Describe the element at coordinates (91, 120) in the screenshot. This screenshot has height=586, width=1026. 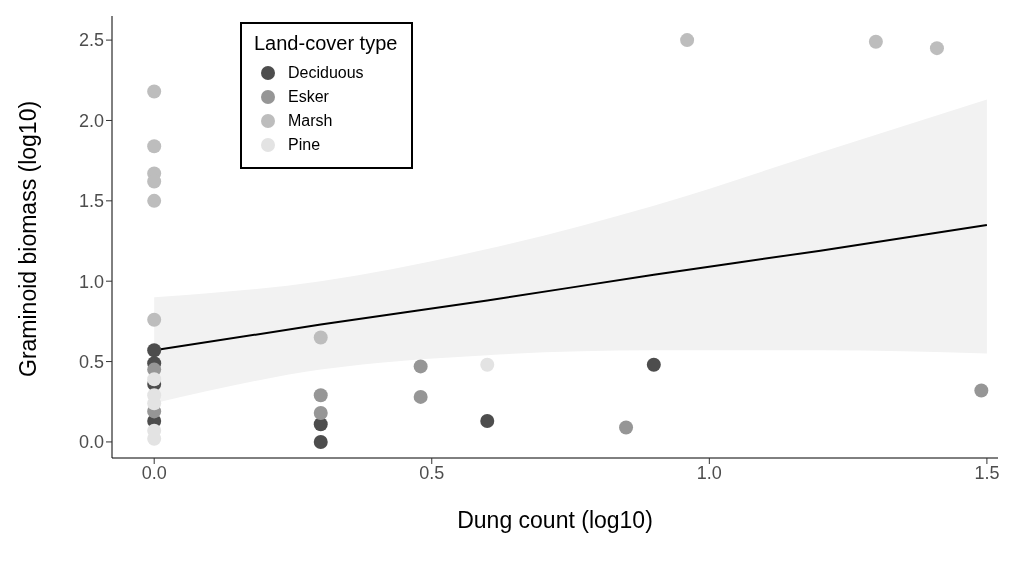
I see `y-tick-label: 2.0` at that location.